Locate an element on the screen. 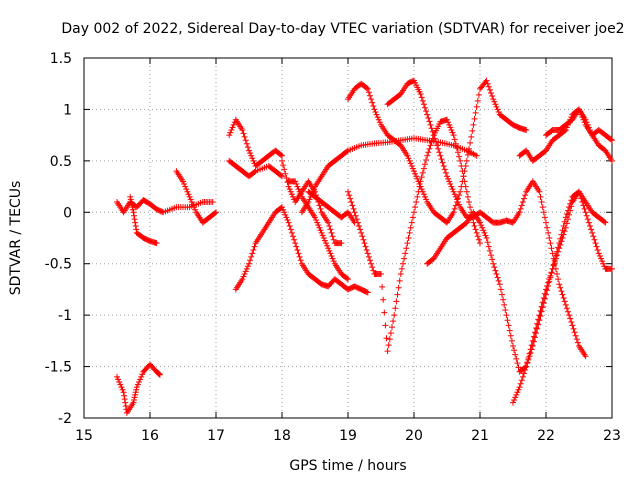  series-trace-c is located at coordinates (138, 388).